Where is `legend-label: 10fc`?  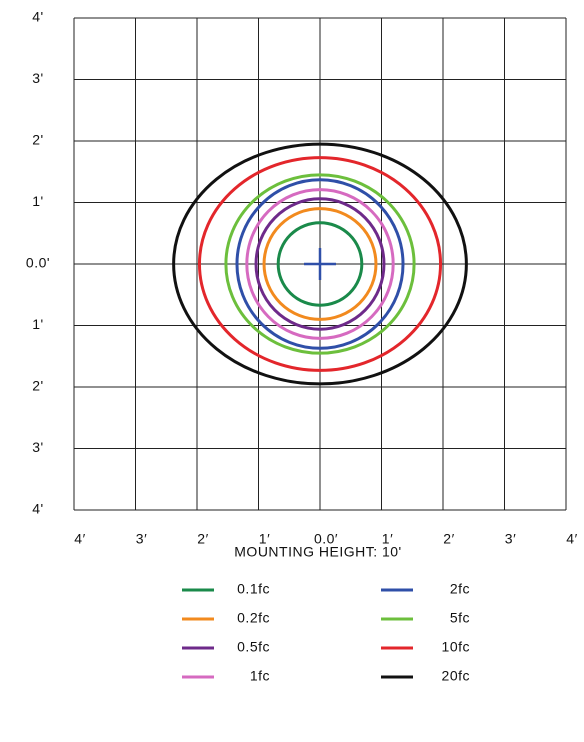 legend-label: 10fc is located at coordinates (456, 647).